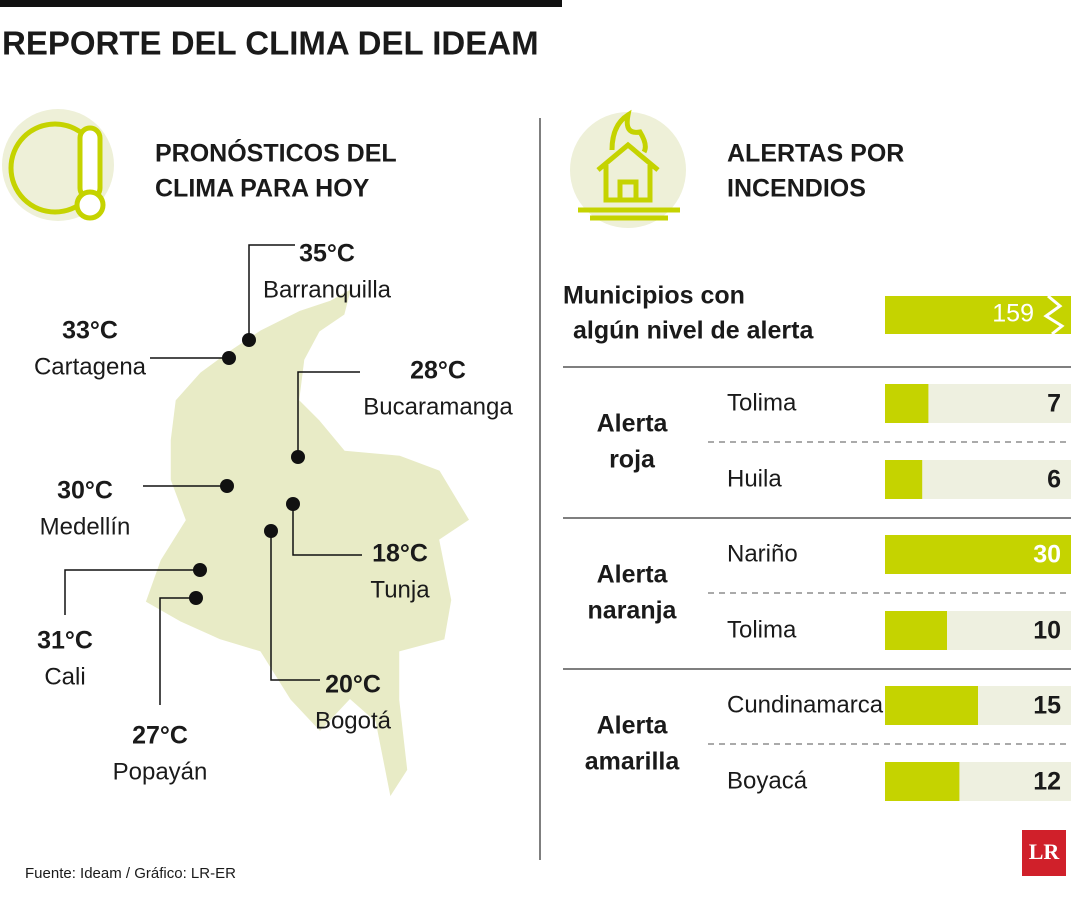 This screenshot has width=1080, height=900. I want to click on city-name: Cartagena, so click(90, 366).